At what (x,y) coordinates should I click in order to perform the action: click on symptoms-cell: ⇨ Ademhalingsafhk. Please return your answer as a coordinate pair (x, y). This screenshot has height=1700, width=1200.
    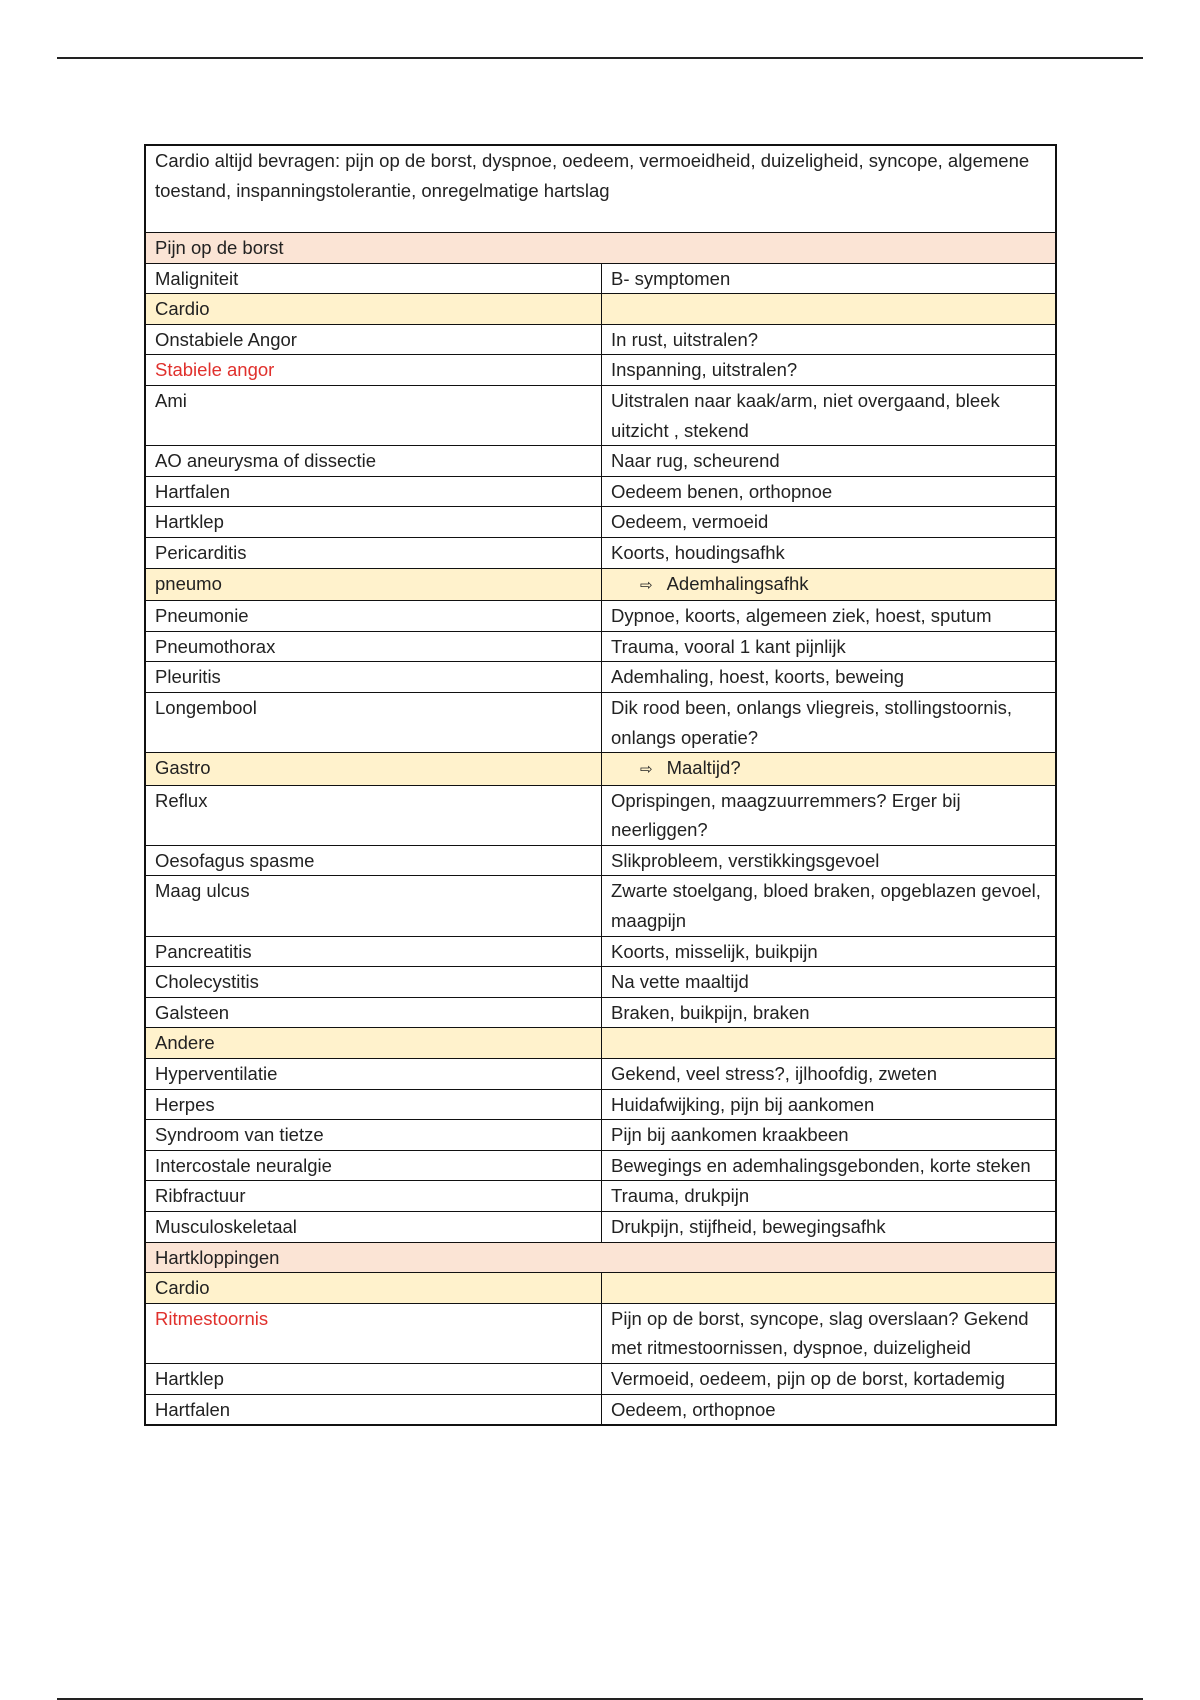
    Looking at the image, I should click on (829, 584).